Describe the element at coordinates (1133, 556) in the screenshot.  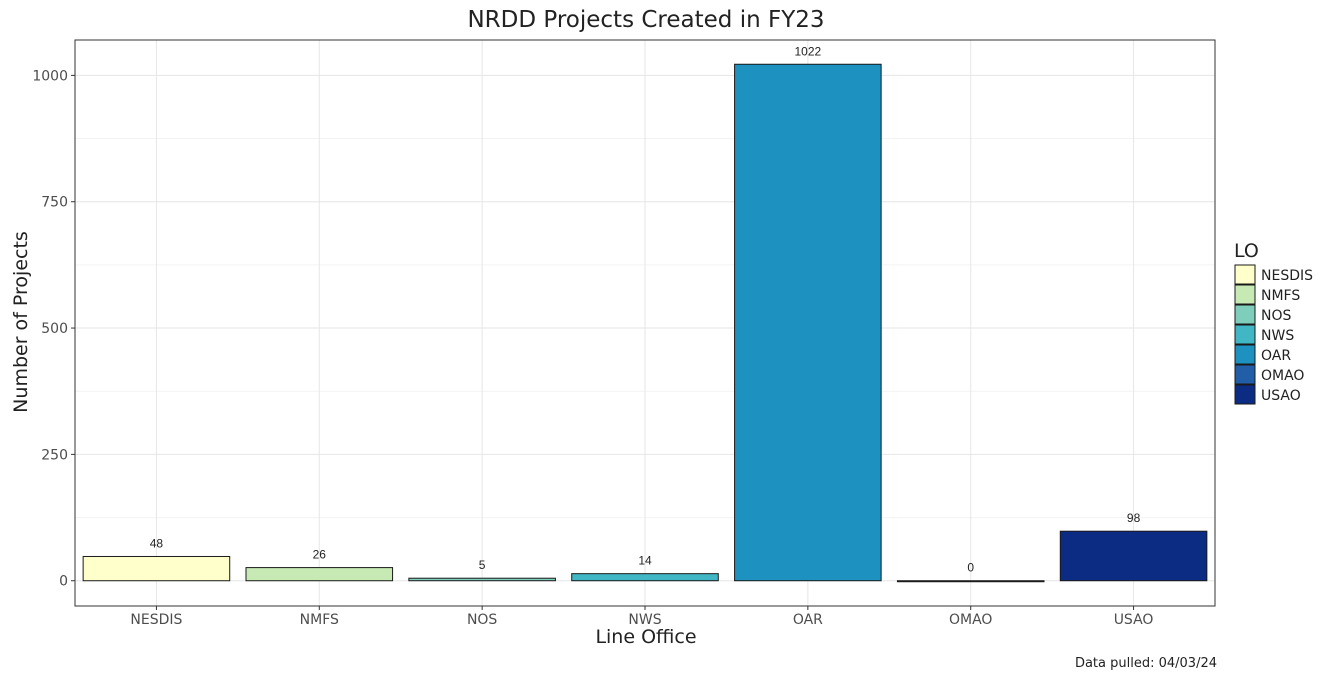
I see `bar-usao` at that location.